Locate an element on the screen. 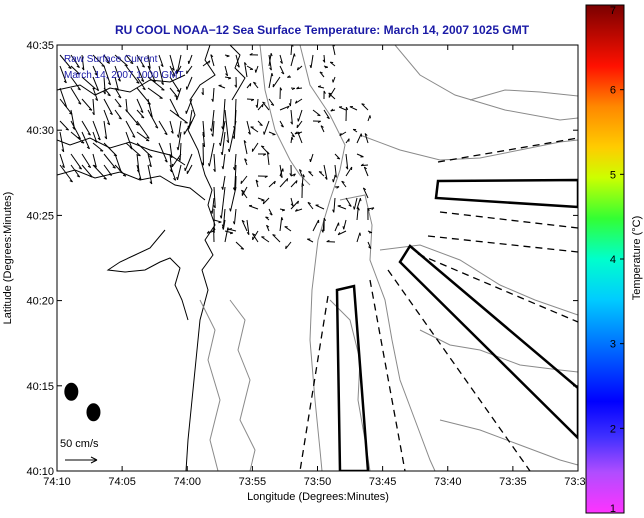  coastline is located at coordinates (200, 258).